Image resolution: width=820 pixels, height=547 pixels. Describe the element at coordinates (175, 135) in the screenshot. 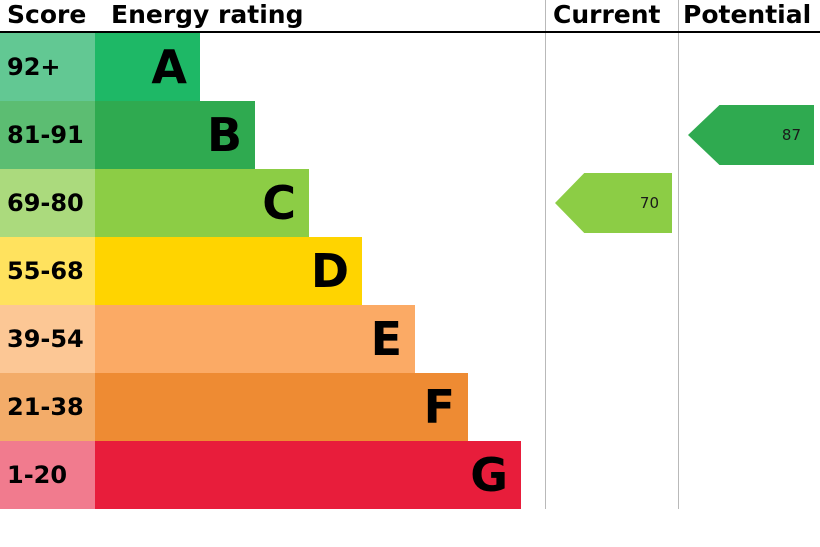

I see `band-bar: B` at that location.